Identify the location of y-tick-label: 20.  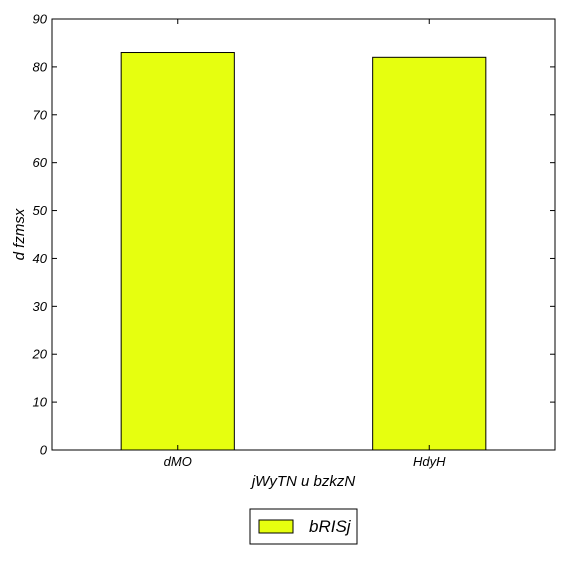
(40, 354).